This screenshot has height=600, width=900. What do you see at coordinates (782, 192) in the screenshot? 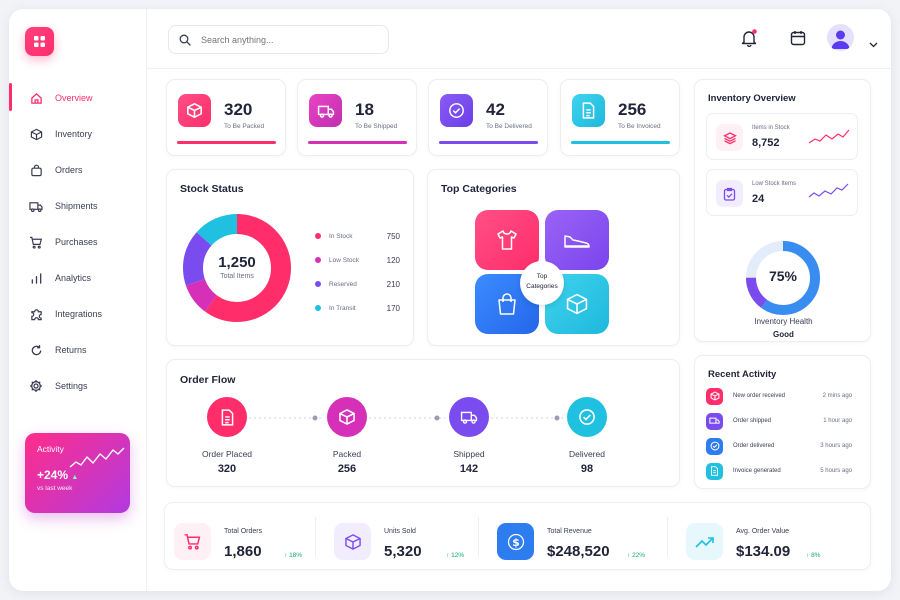
I see `low-stock-box: Low Stock Items 24` at bounding box center [782, 192].